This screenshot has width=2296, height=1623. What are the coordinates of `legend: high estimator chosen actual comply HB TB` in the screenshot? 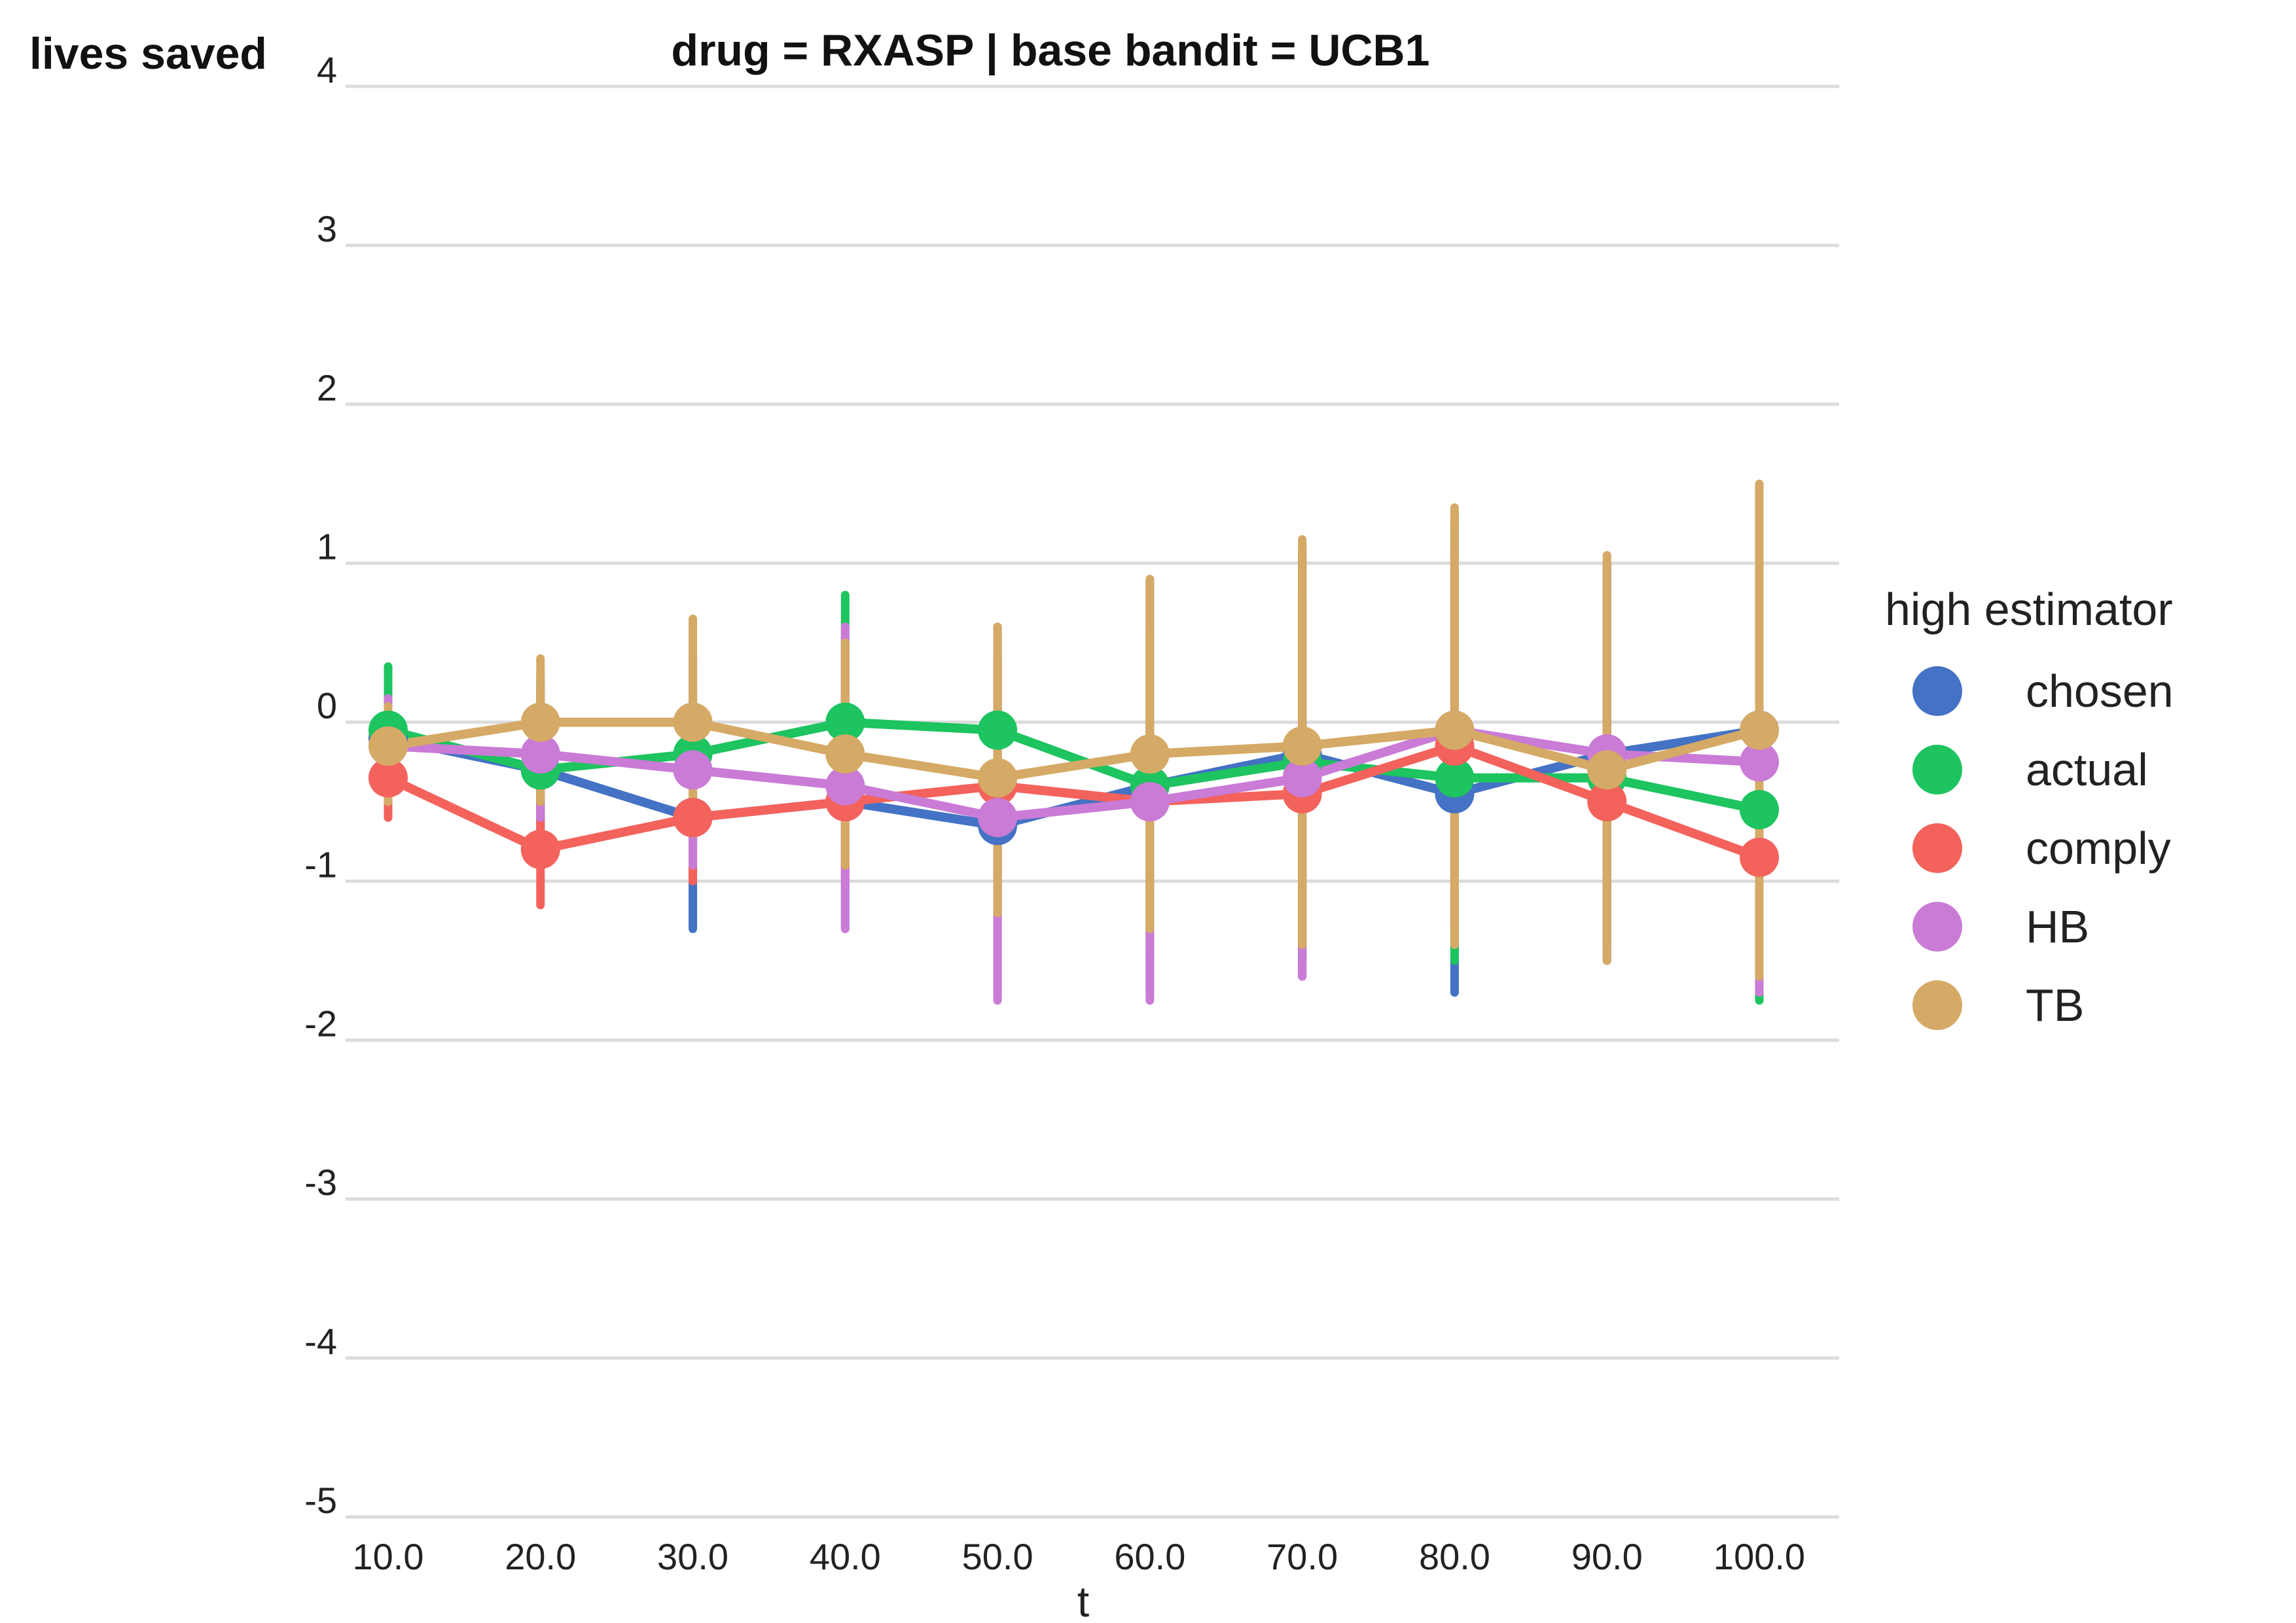 It's located at (2029, 808).